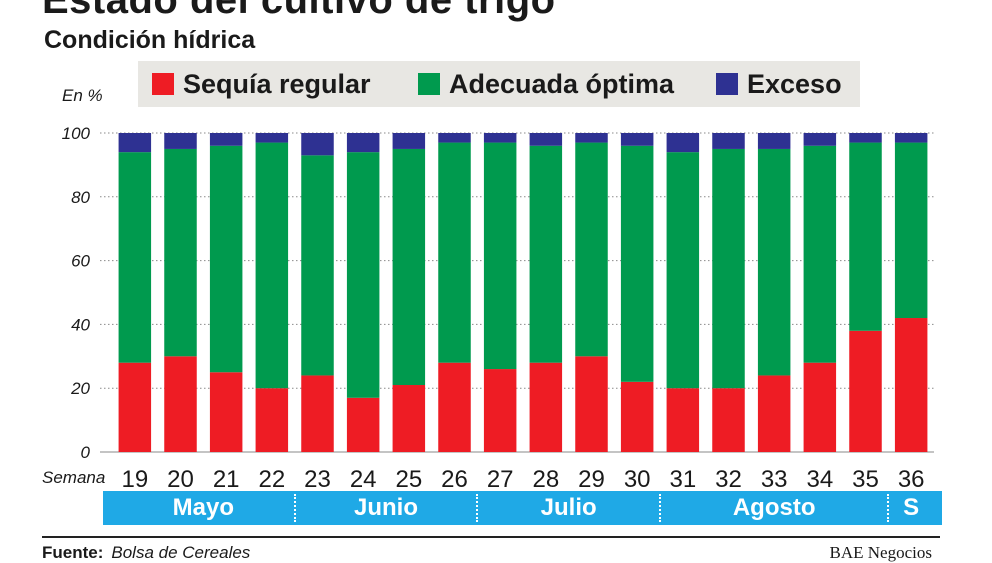 This screenshot has height=563, width=992. Describe the element at coordinates (226, 478) in the screenshot. I see `x-tick-label-21: 21` at that location.